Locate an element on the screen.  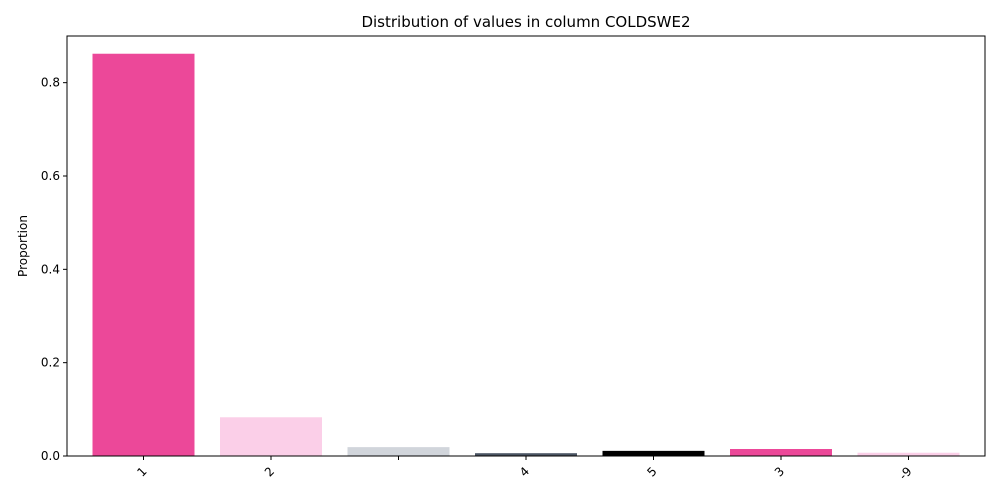
y-tick-label-2: 0.4 is located at coordinates (50, 269).